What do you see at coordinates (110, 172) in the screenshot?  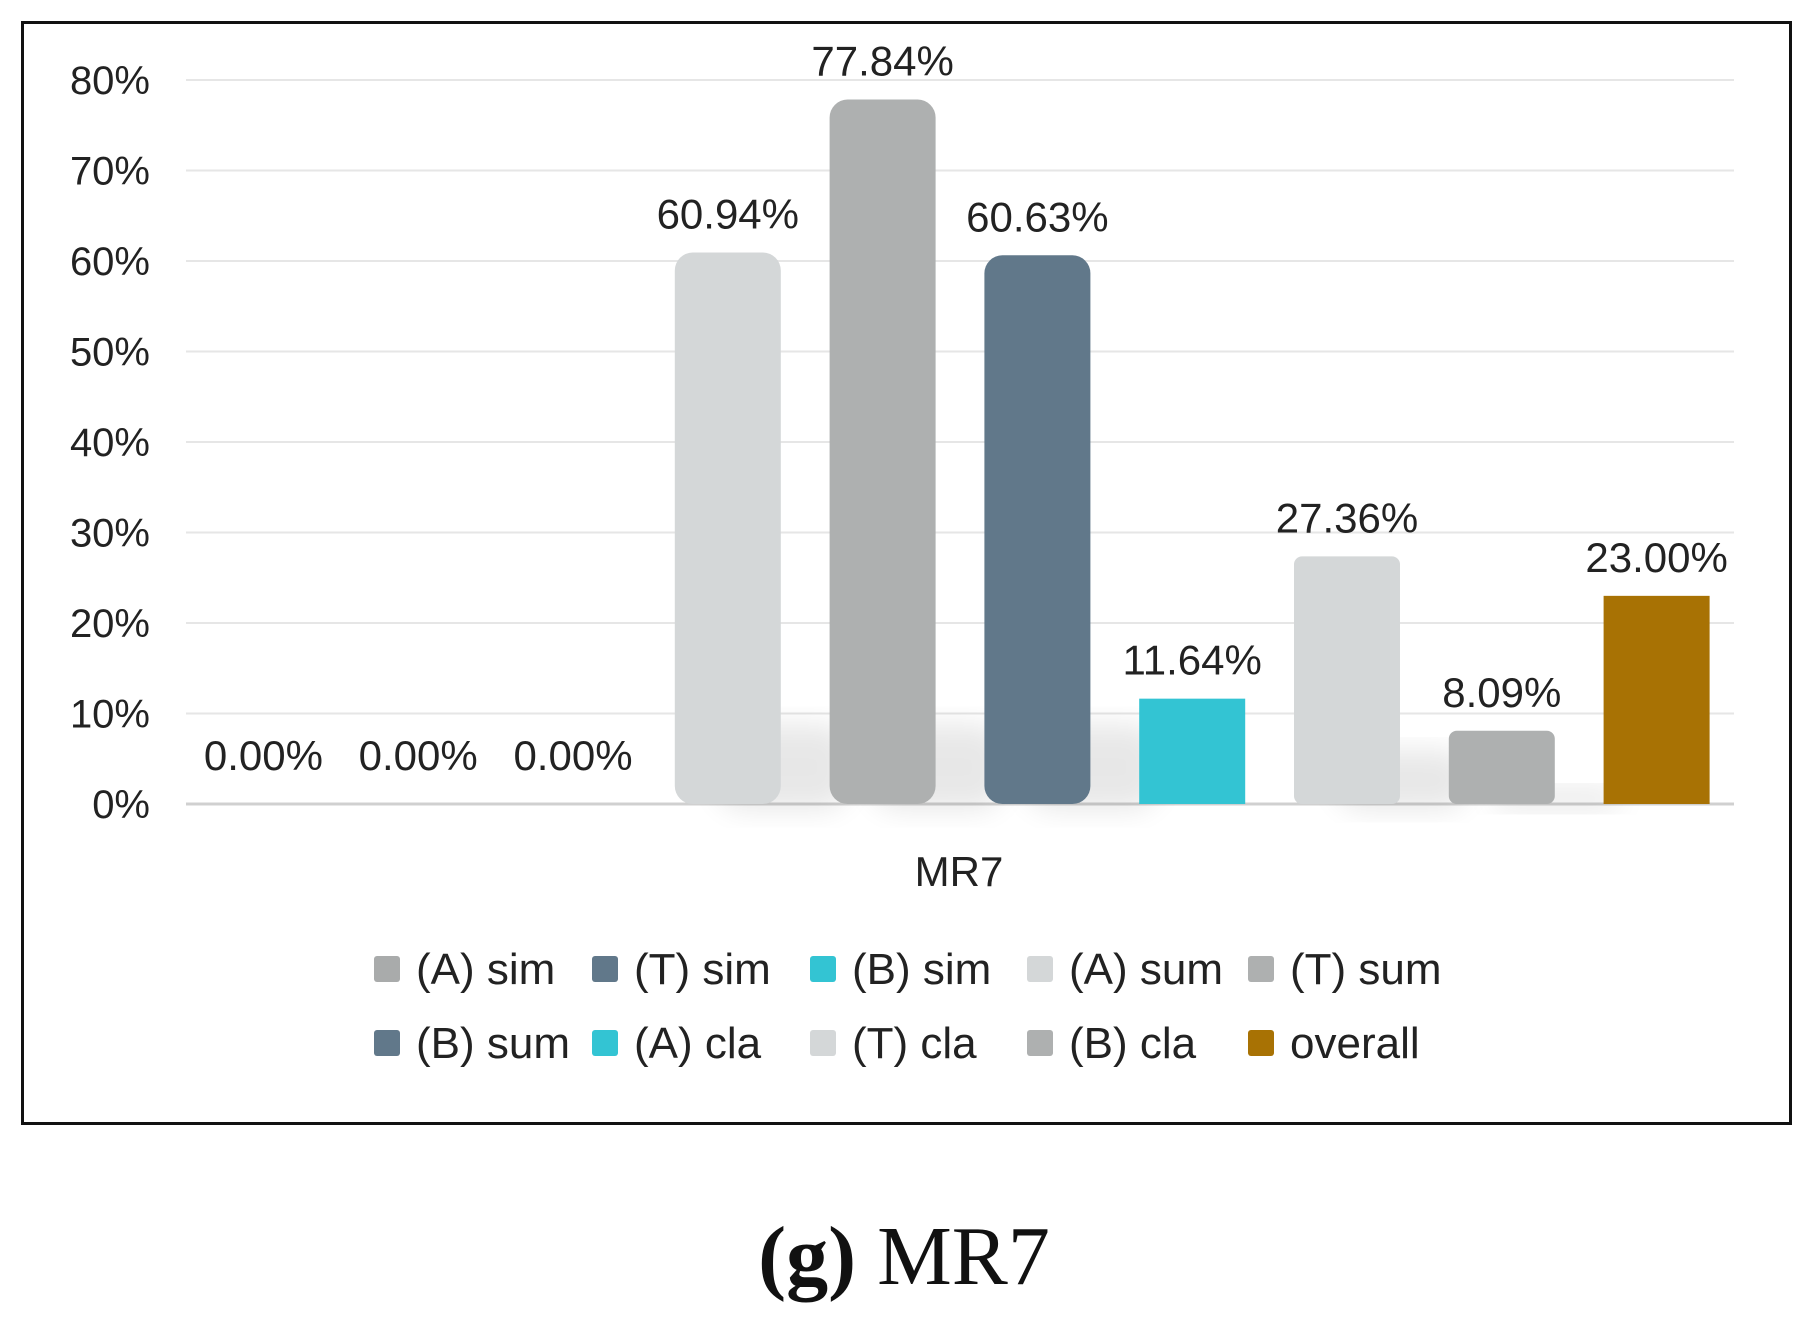 I see `y-tick-label: 70%` at bounding box center [110, 172].